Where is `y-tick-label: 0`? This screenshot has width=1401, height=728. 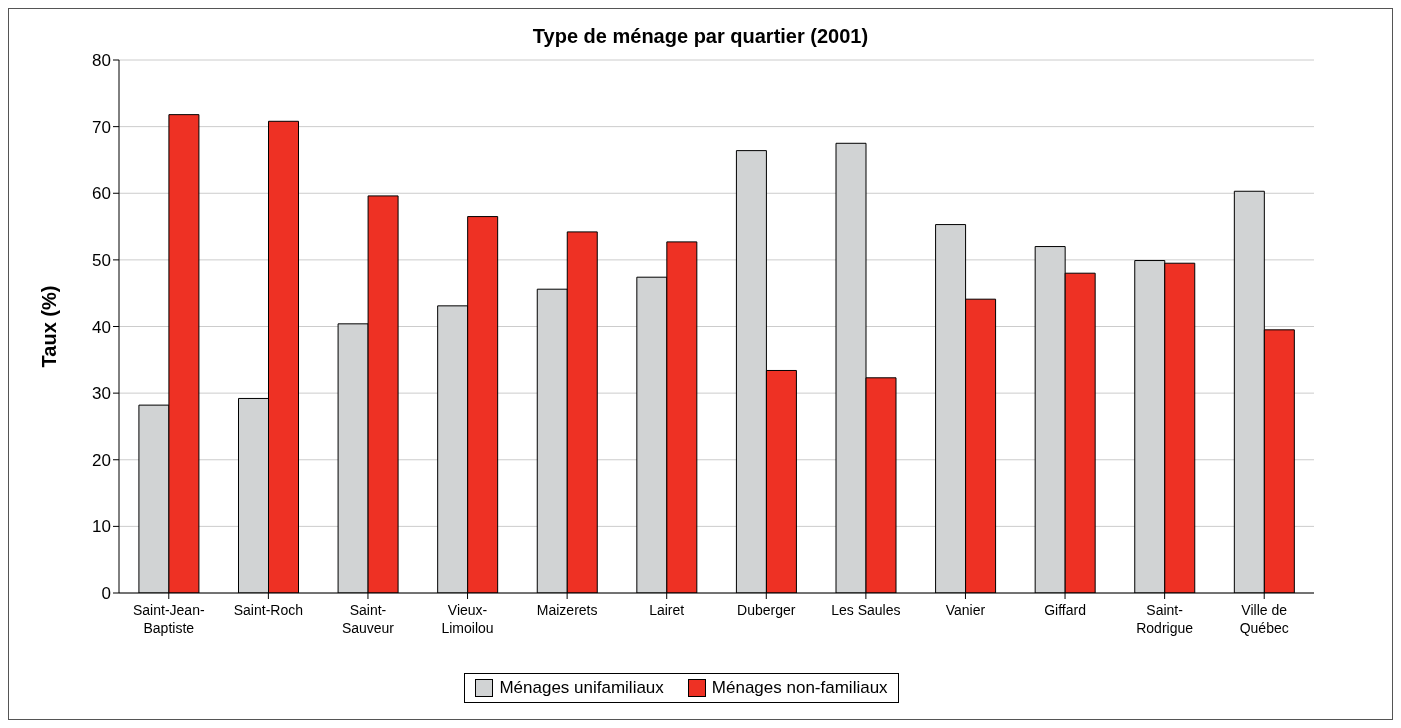
y-tick-label: 0 is located at coordinates (106, 594).